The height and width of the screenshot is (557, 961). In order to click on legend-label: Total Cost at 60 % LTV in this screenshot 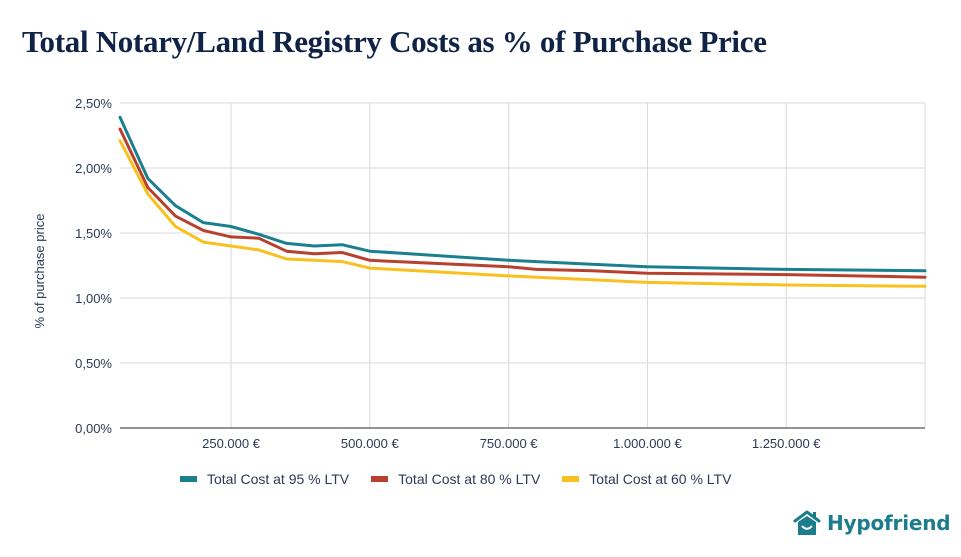, I will do `click(660, 479)`.